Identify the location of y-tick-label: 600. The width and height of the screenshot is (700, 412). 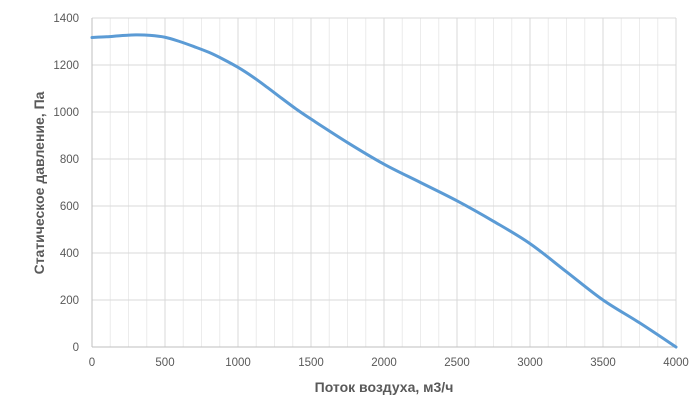
(69, 207).